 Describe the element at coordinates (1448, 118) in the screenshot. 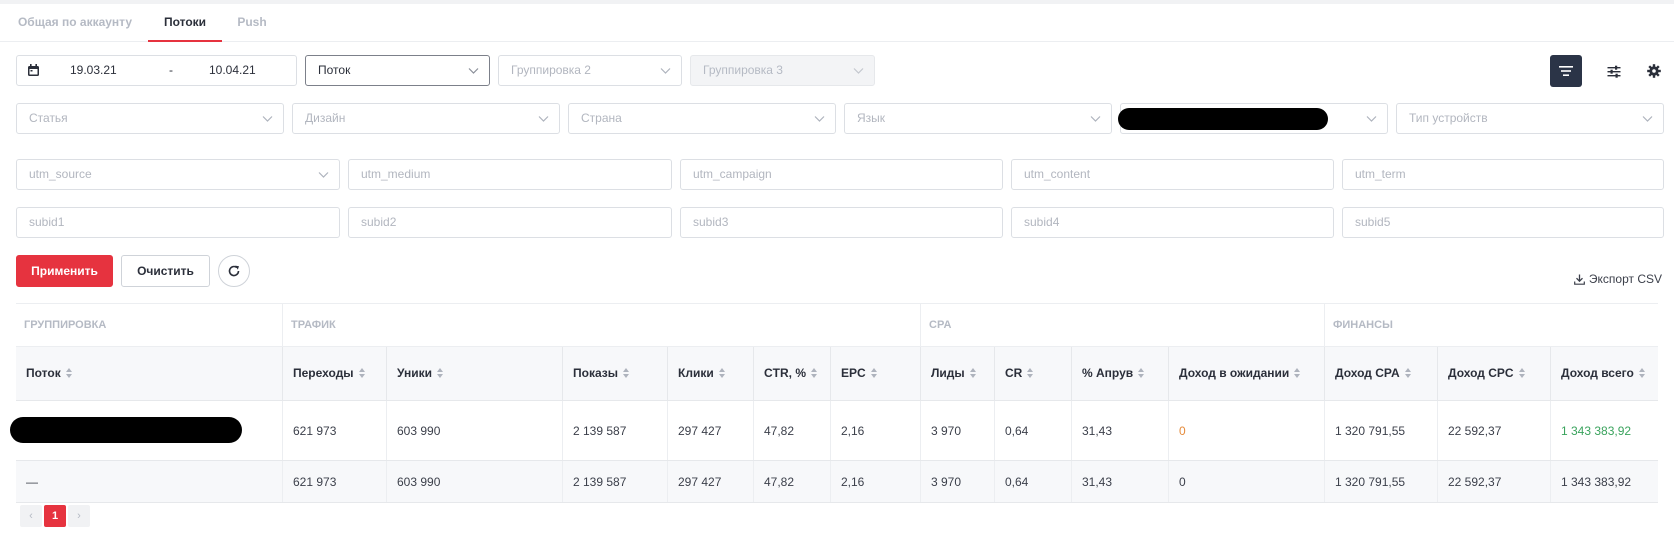

I see `device-type-placeholder: Тип устройств` at that location.